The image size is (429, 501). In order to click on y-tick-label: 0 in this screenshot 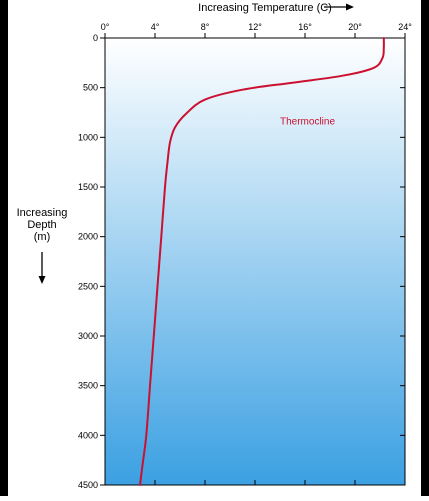, I will do `click(95, 38)`.